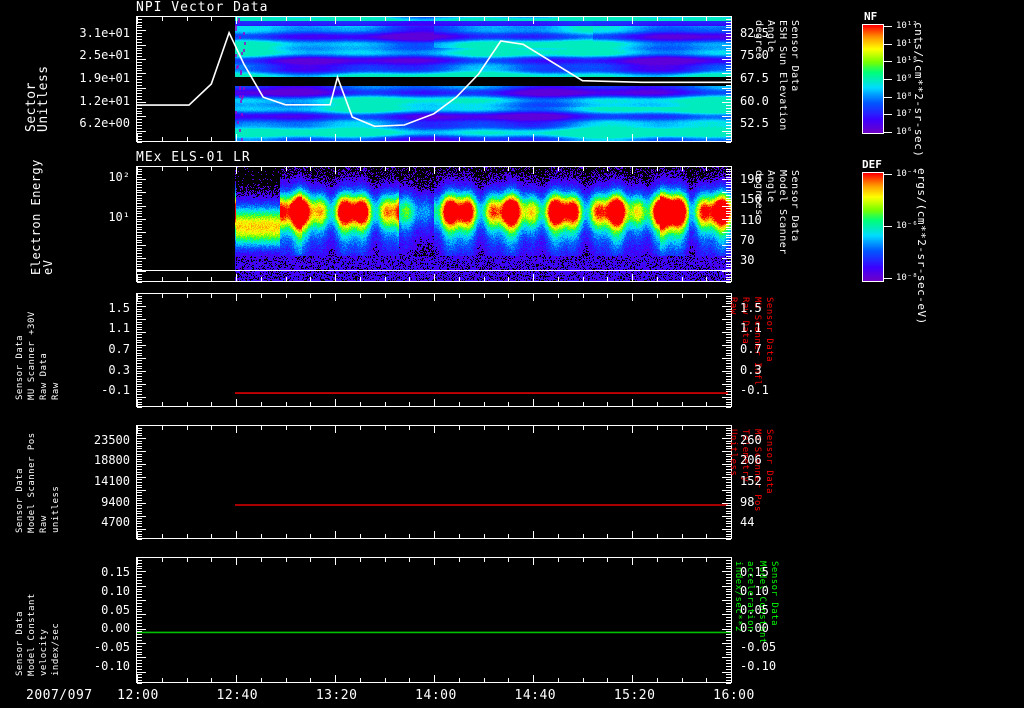  What do you see at coordinates (434, 224) in the screenshot?
I see `spectrogram-els` at bounding box center [434, 224].